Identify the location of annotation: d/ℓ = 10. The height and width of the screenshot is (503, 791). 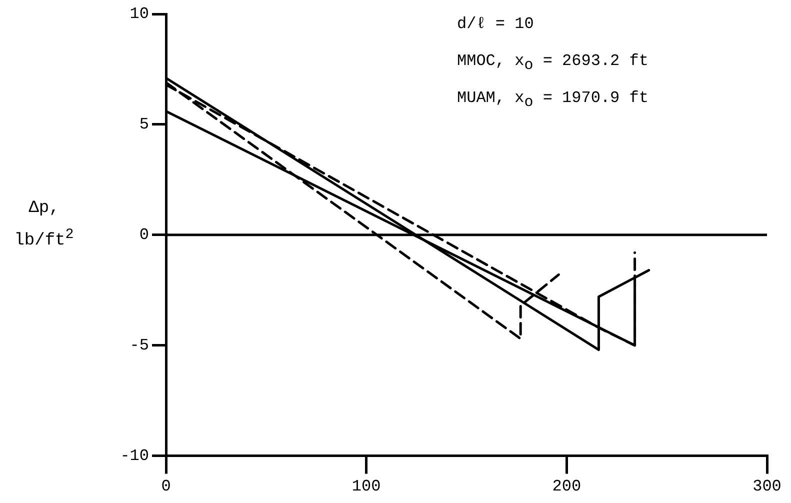
(495, 24).